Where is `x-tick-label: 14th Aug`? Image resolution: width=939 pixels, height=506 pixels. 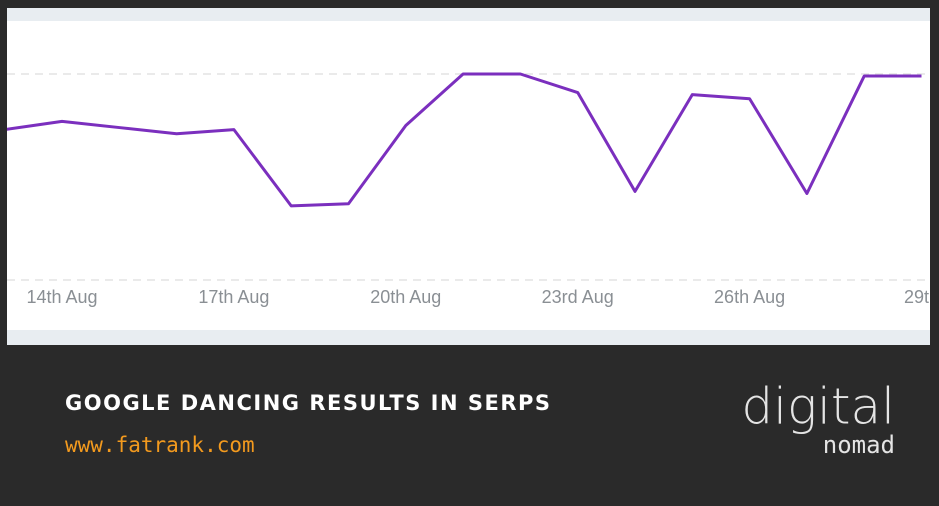 x-tick-label: 14th Aug is located at coordinates (61, 297).